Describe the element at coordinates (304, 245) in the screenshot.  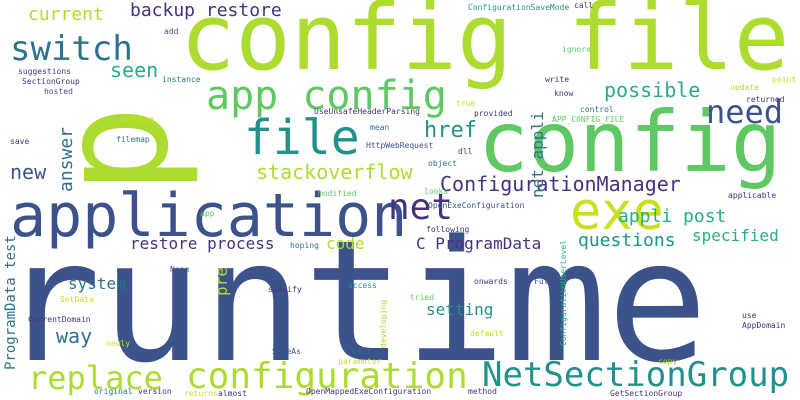
I see `word-hoping: hoping` at that location.